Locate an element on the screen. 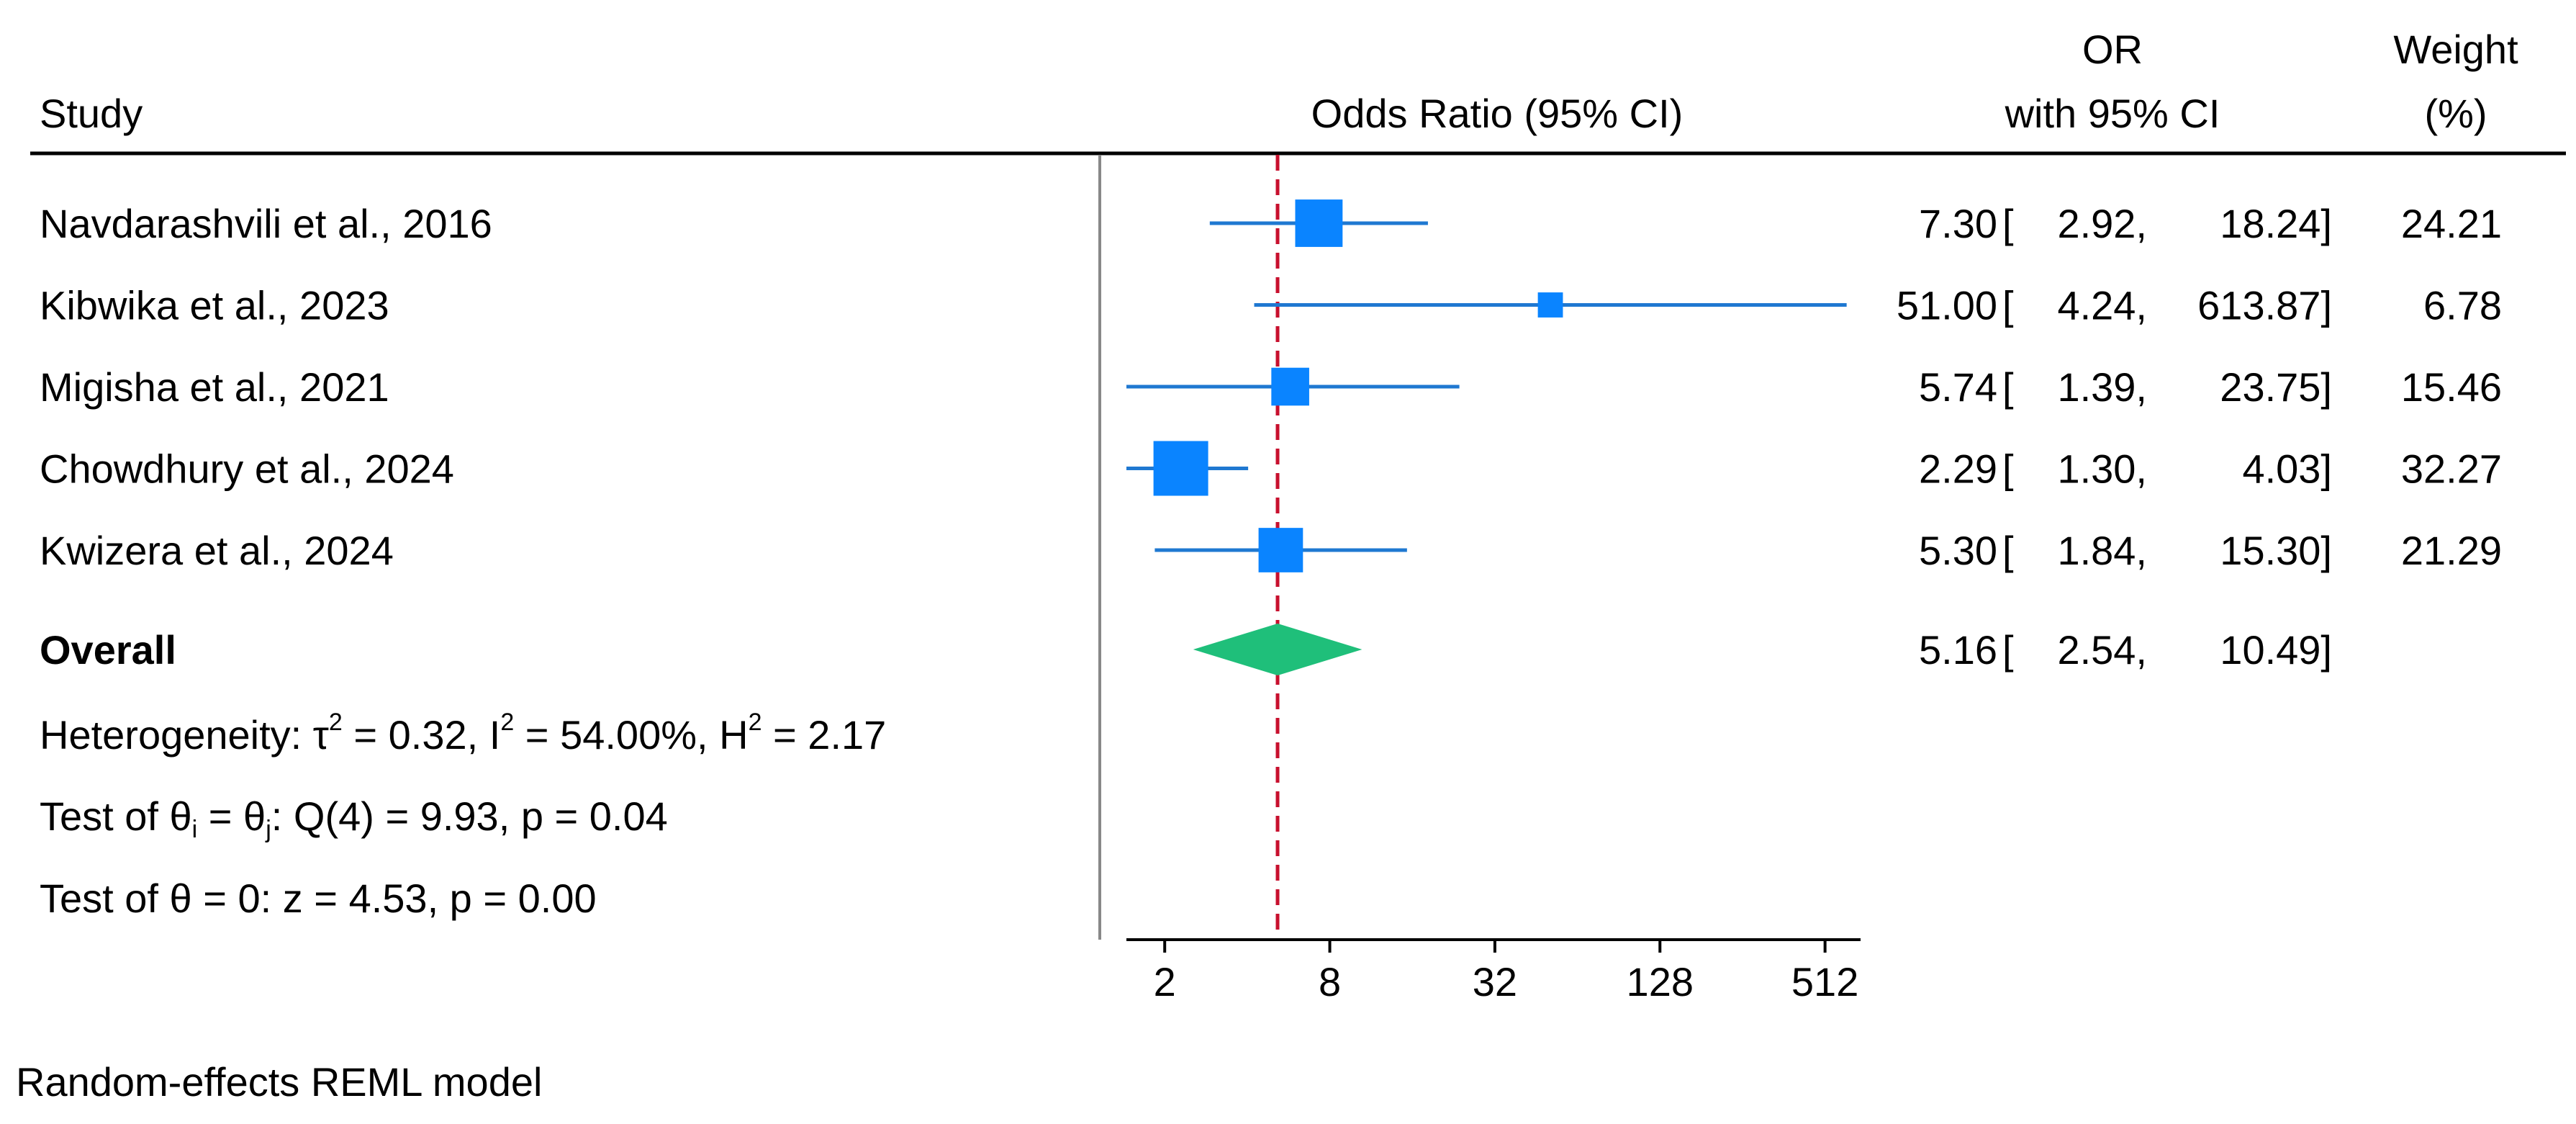  overall-or: 5.16 is located at coordinates (1958, 650).